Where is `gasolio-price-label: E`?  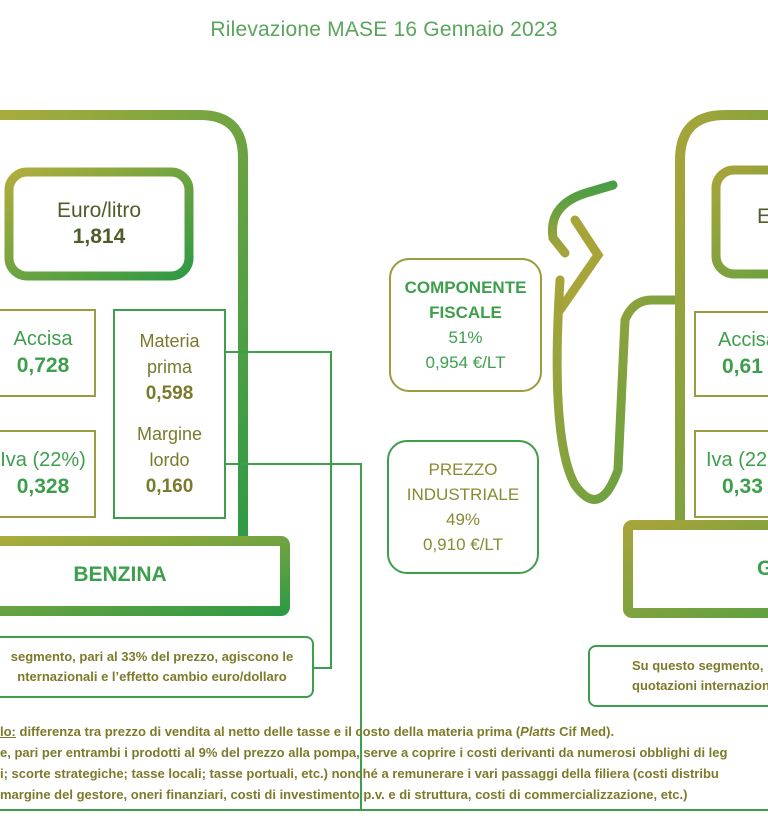
gasolio-price-label: E is located at coordinates (762, 216).